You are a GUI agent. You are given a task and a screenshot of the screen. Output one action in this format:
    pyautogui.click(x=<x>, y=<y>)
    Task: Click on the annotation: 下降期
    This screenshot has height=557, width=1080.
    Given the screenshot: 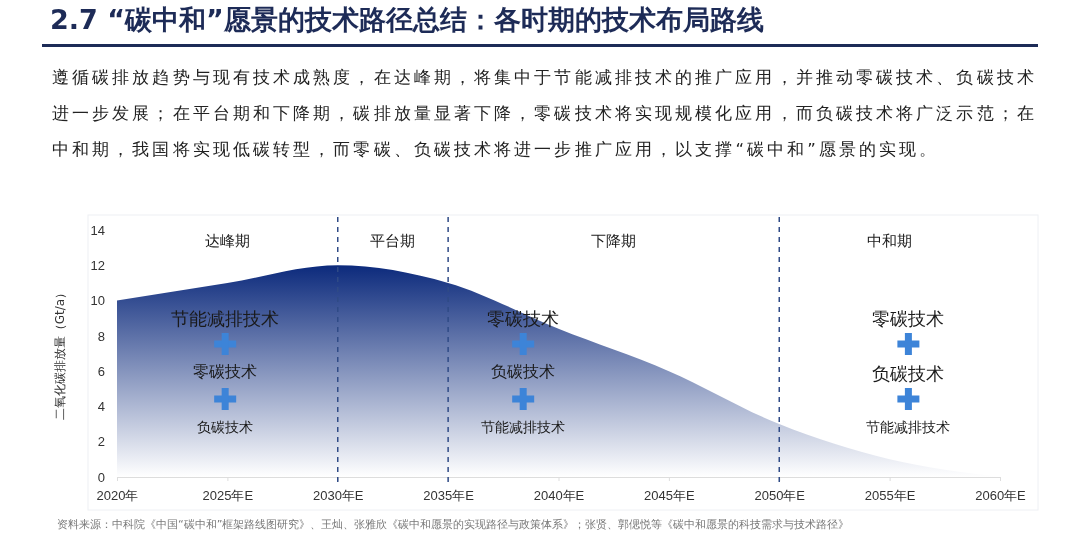 What is the action you would take?
    pyautogui.click(x=614, y=241)
    